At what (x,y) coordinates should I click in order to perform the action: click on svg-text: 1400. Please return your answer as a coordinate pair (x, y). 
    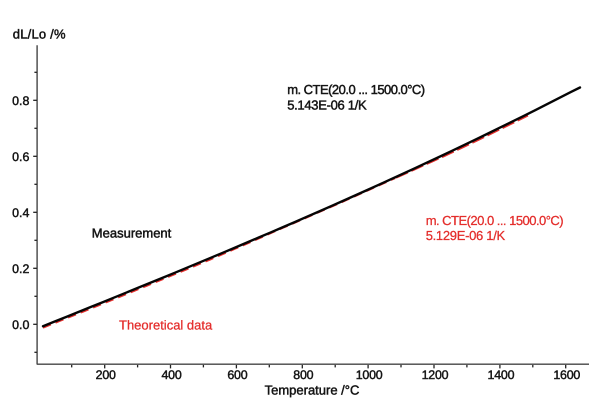
    Looking at the image, I should click on (501, 375).